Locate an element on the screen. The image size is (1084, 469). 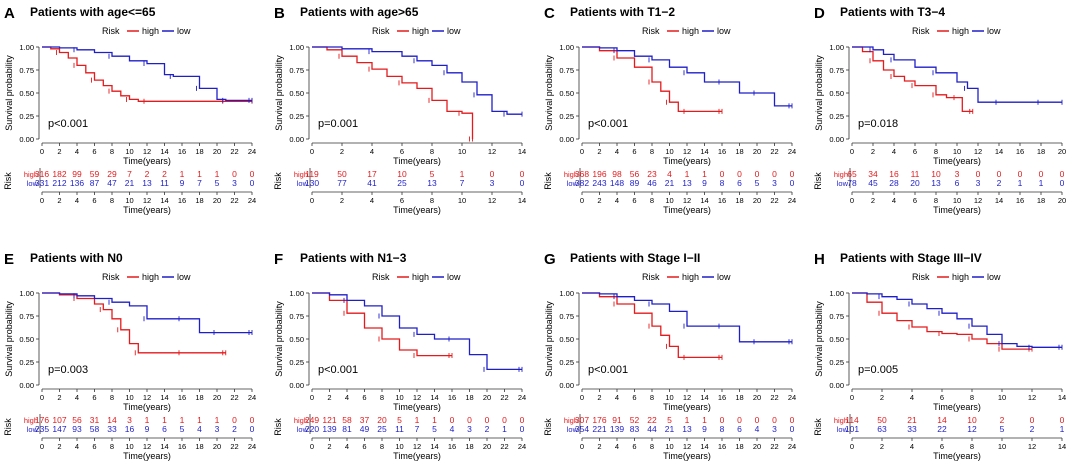
risk-count-low: 8 is located at coordinates (722, 183).